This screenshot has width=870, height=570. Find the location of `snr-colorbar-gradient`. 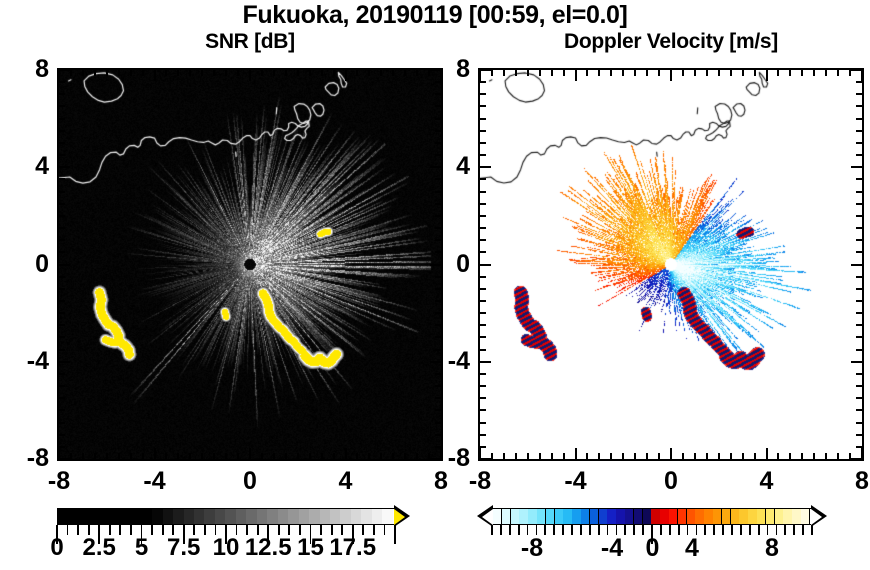

snr-colorbar-gradient is located at coordinates (226, 516).